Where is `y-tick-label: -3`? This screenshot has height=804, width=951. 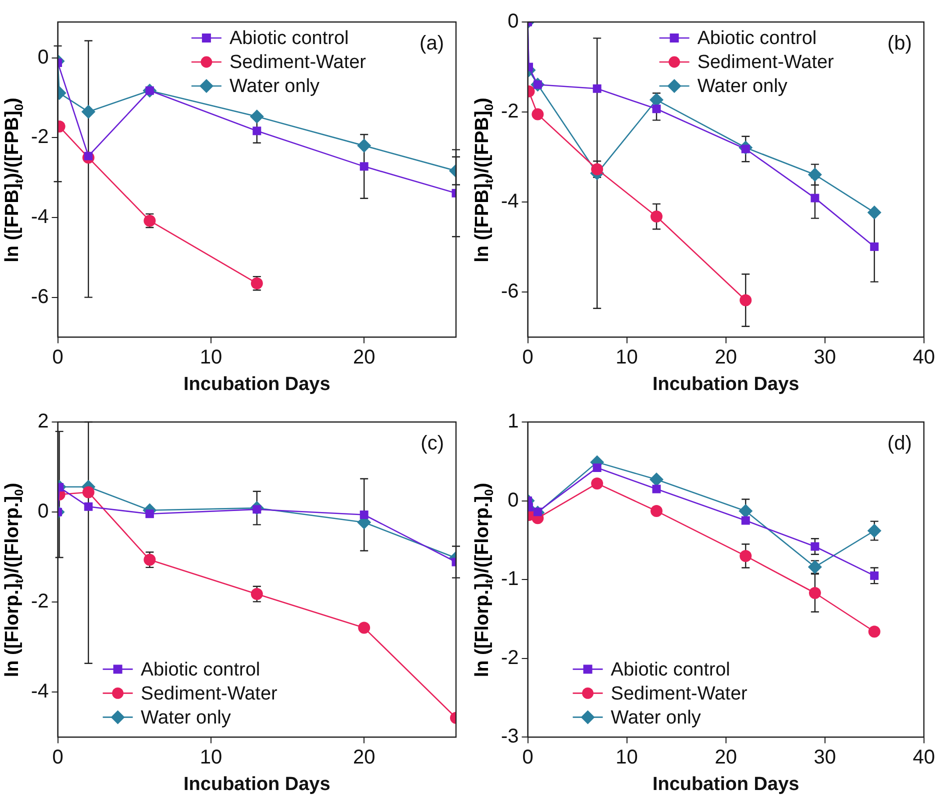
y-tick-label: -3 is located at coordinates (509, 737).